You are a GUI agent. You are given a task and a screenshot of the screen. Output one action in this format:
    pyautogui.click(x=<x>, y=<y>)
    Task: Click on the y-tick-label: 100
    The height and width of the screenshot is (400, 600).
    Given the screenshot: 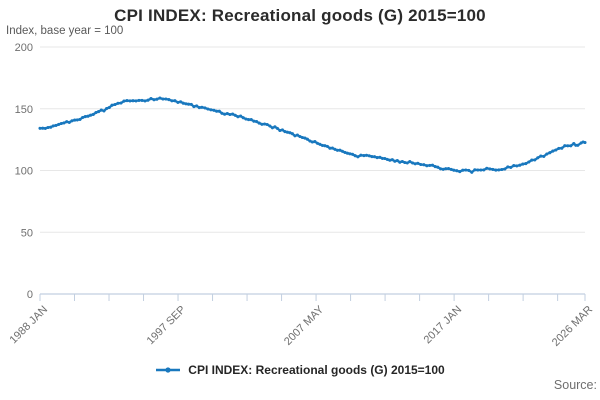 What is the action you would take?
    pyautogui.click(x=24, y=172)
    